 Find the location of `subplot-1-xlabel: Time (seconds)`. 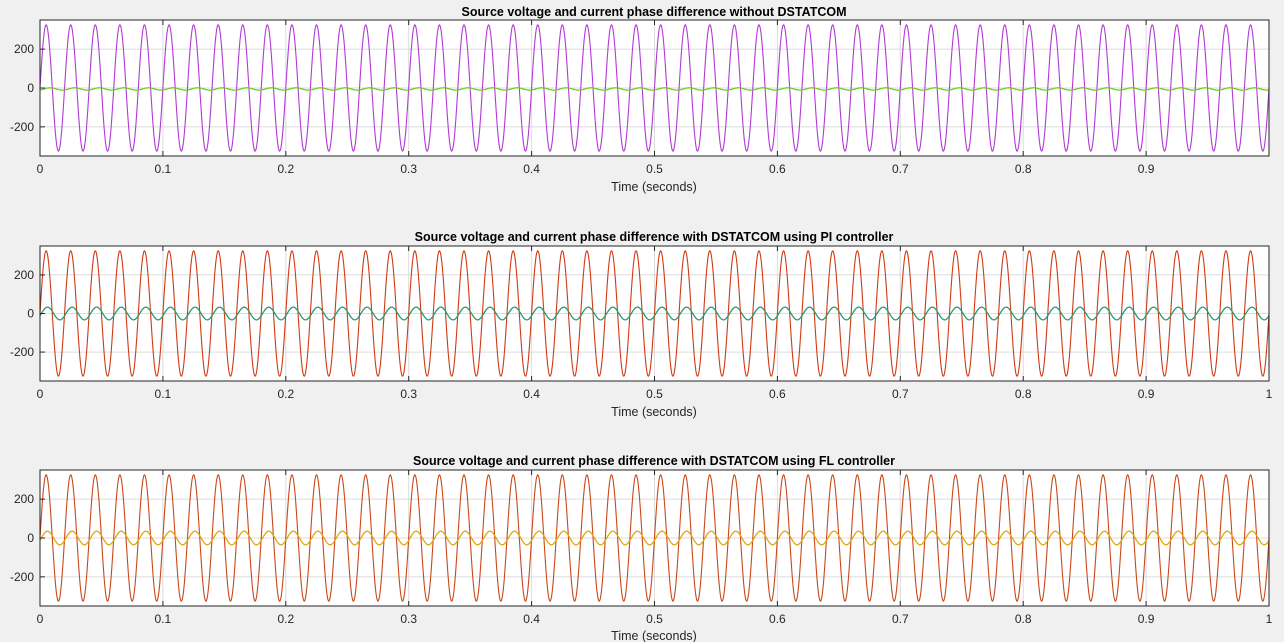

subplot-1-xlabel: Time (seconds) is located at coordinates (654, 187).